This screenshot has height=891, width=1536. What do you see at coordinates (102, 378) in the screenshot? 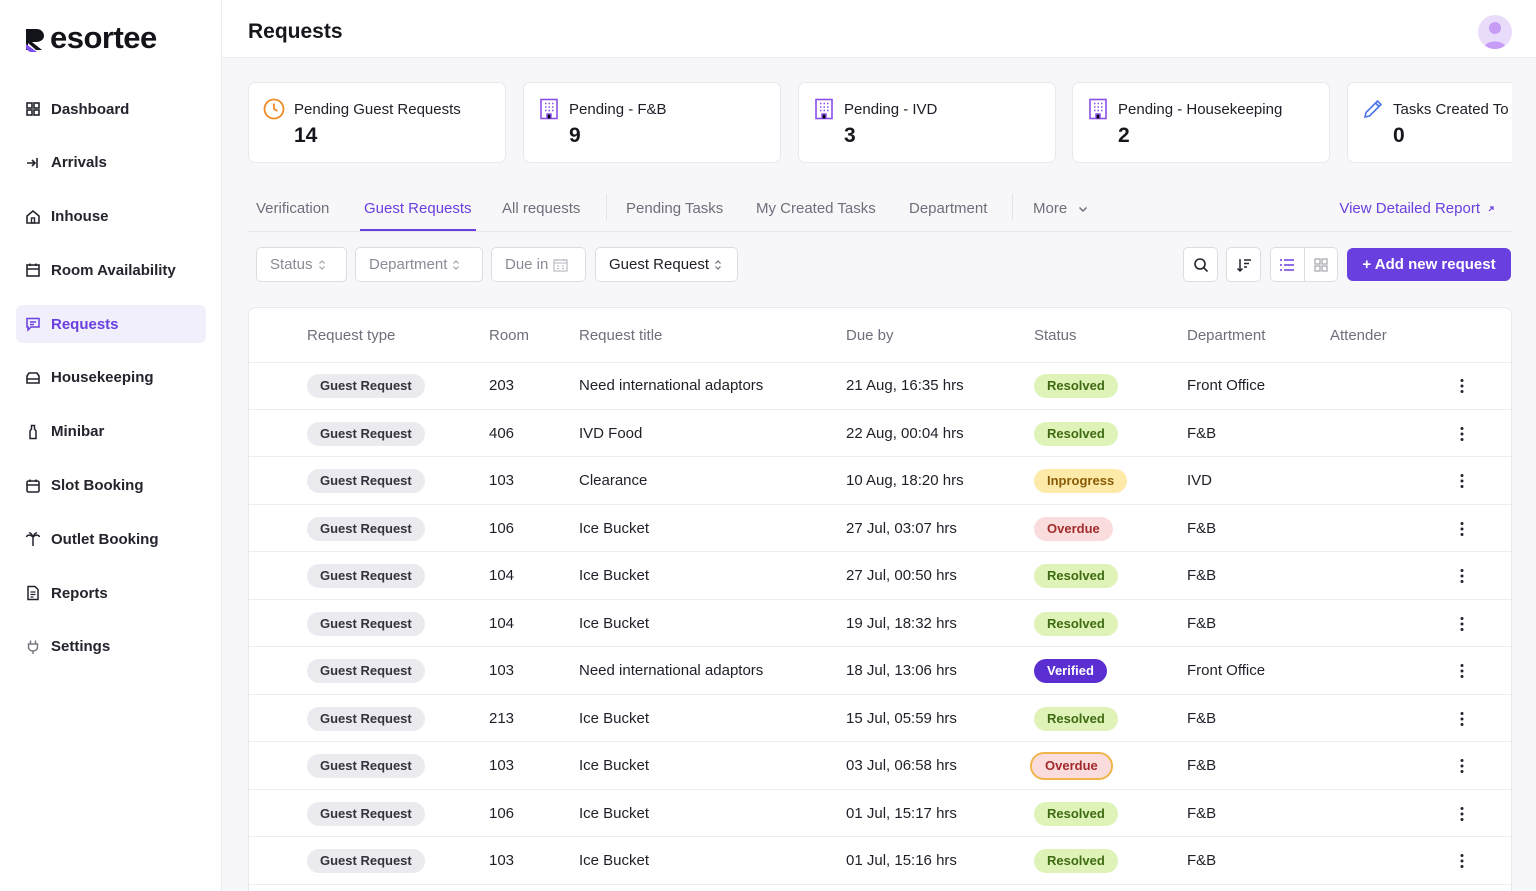
I see `sidebar-item-label: Housekeeping` at bounding box center [102, 378].